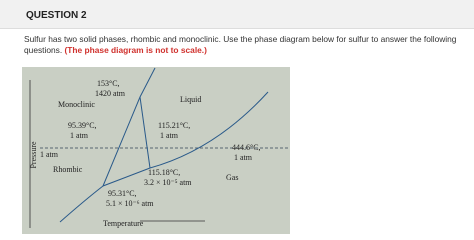 The image size is (474, 240). What do you see at coordinates (130, 203) in the screenshot?
I see `point-pressure: 5.1 × 10⁻⁶ atm` at bounding box center [130, 203].